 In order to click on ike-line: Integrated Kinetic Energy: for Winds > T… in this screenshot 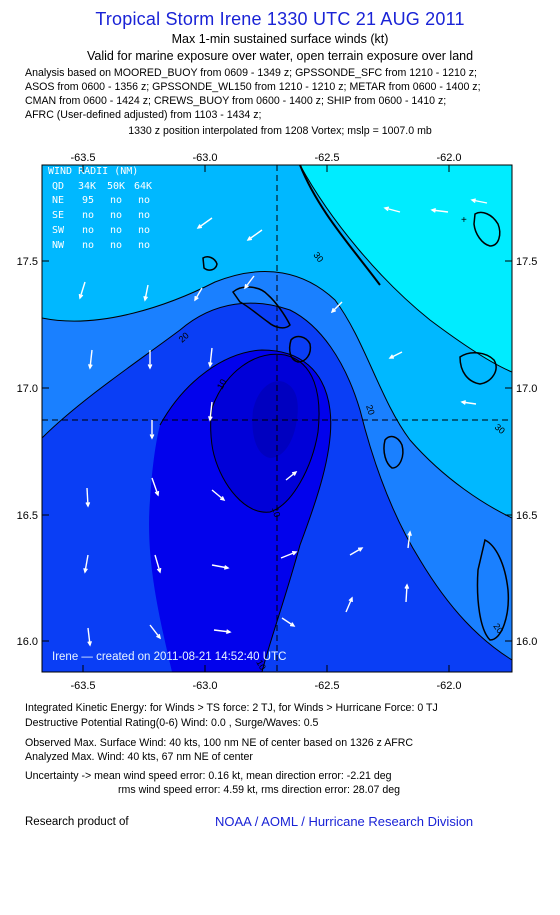, I will do `click(231, 708)`.